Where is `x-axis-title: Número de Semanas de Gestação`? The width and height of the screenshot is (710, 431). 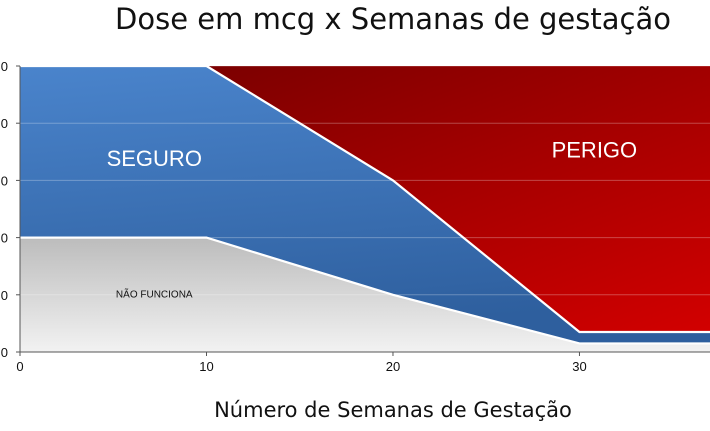
x-axis-title: Número de Semanas de Gestação is located at coordinates (393, 410).